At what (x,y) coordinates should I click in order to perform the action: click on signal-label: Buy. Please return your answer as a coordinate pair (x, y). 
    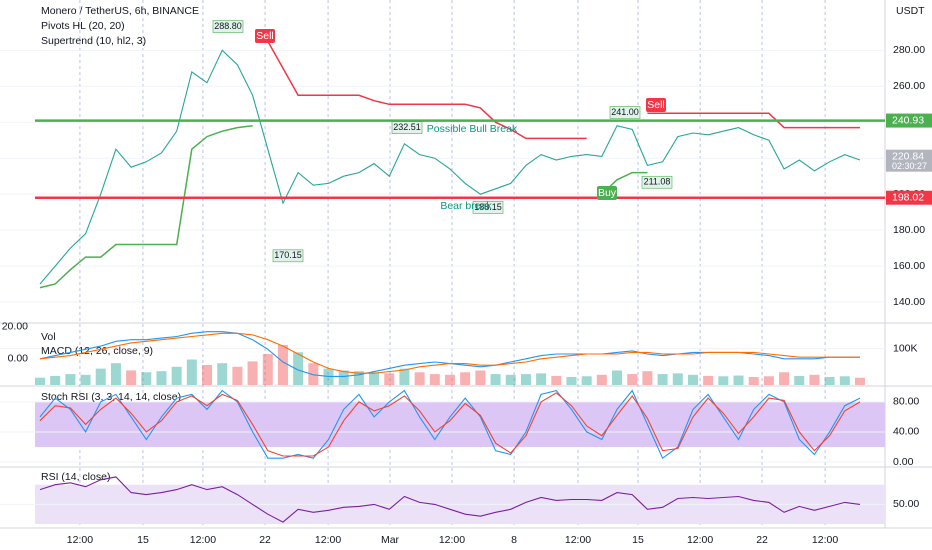
    Looking at the image, I should click on (607, 193).